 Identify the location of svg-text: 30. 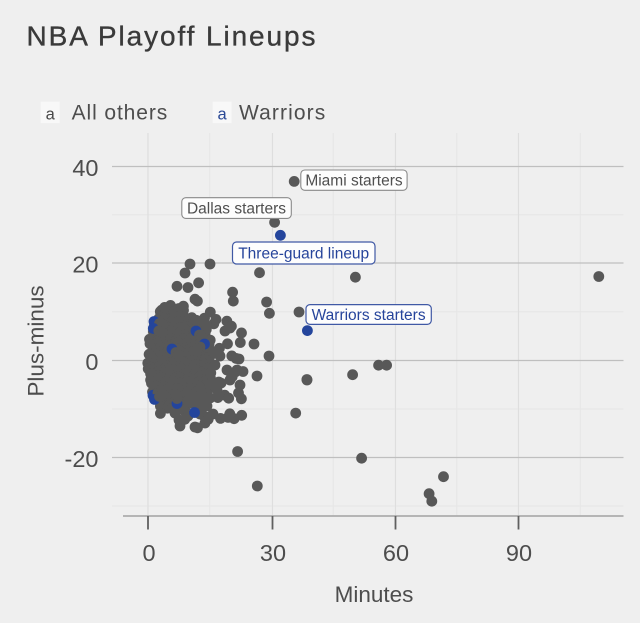
(273, 553).